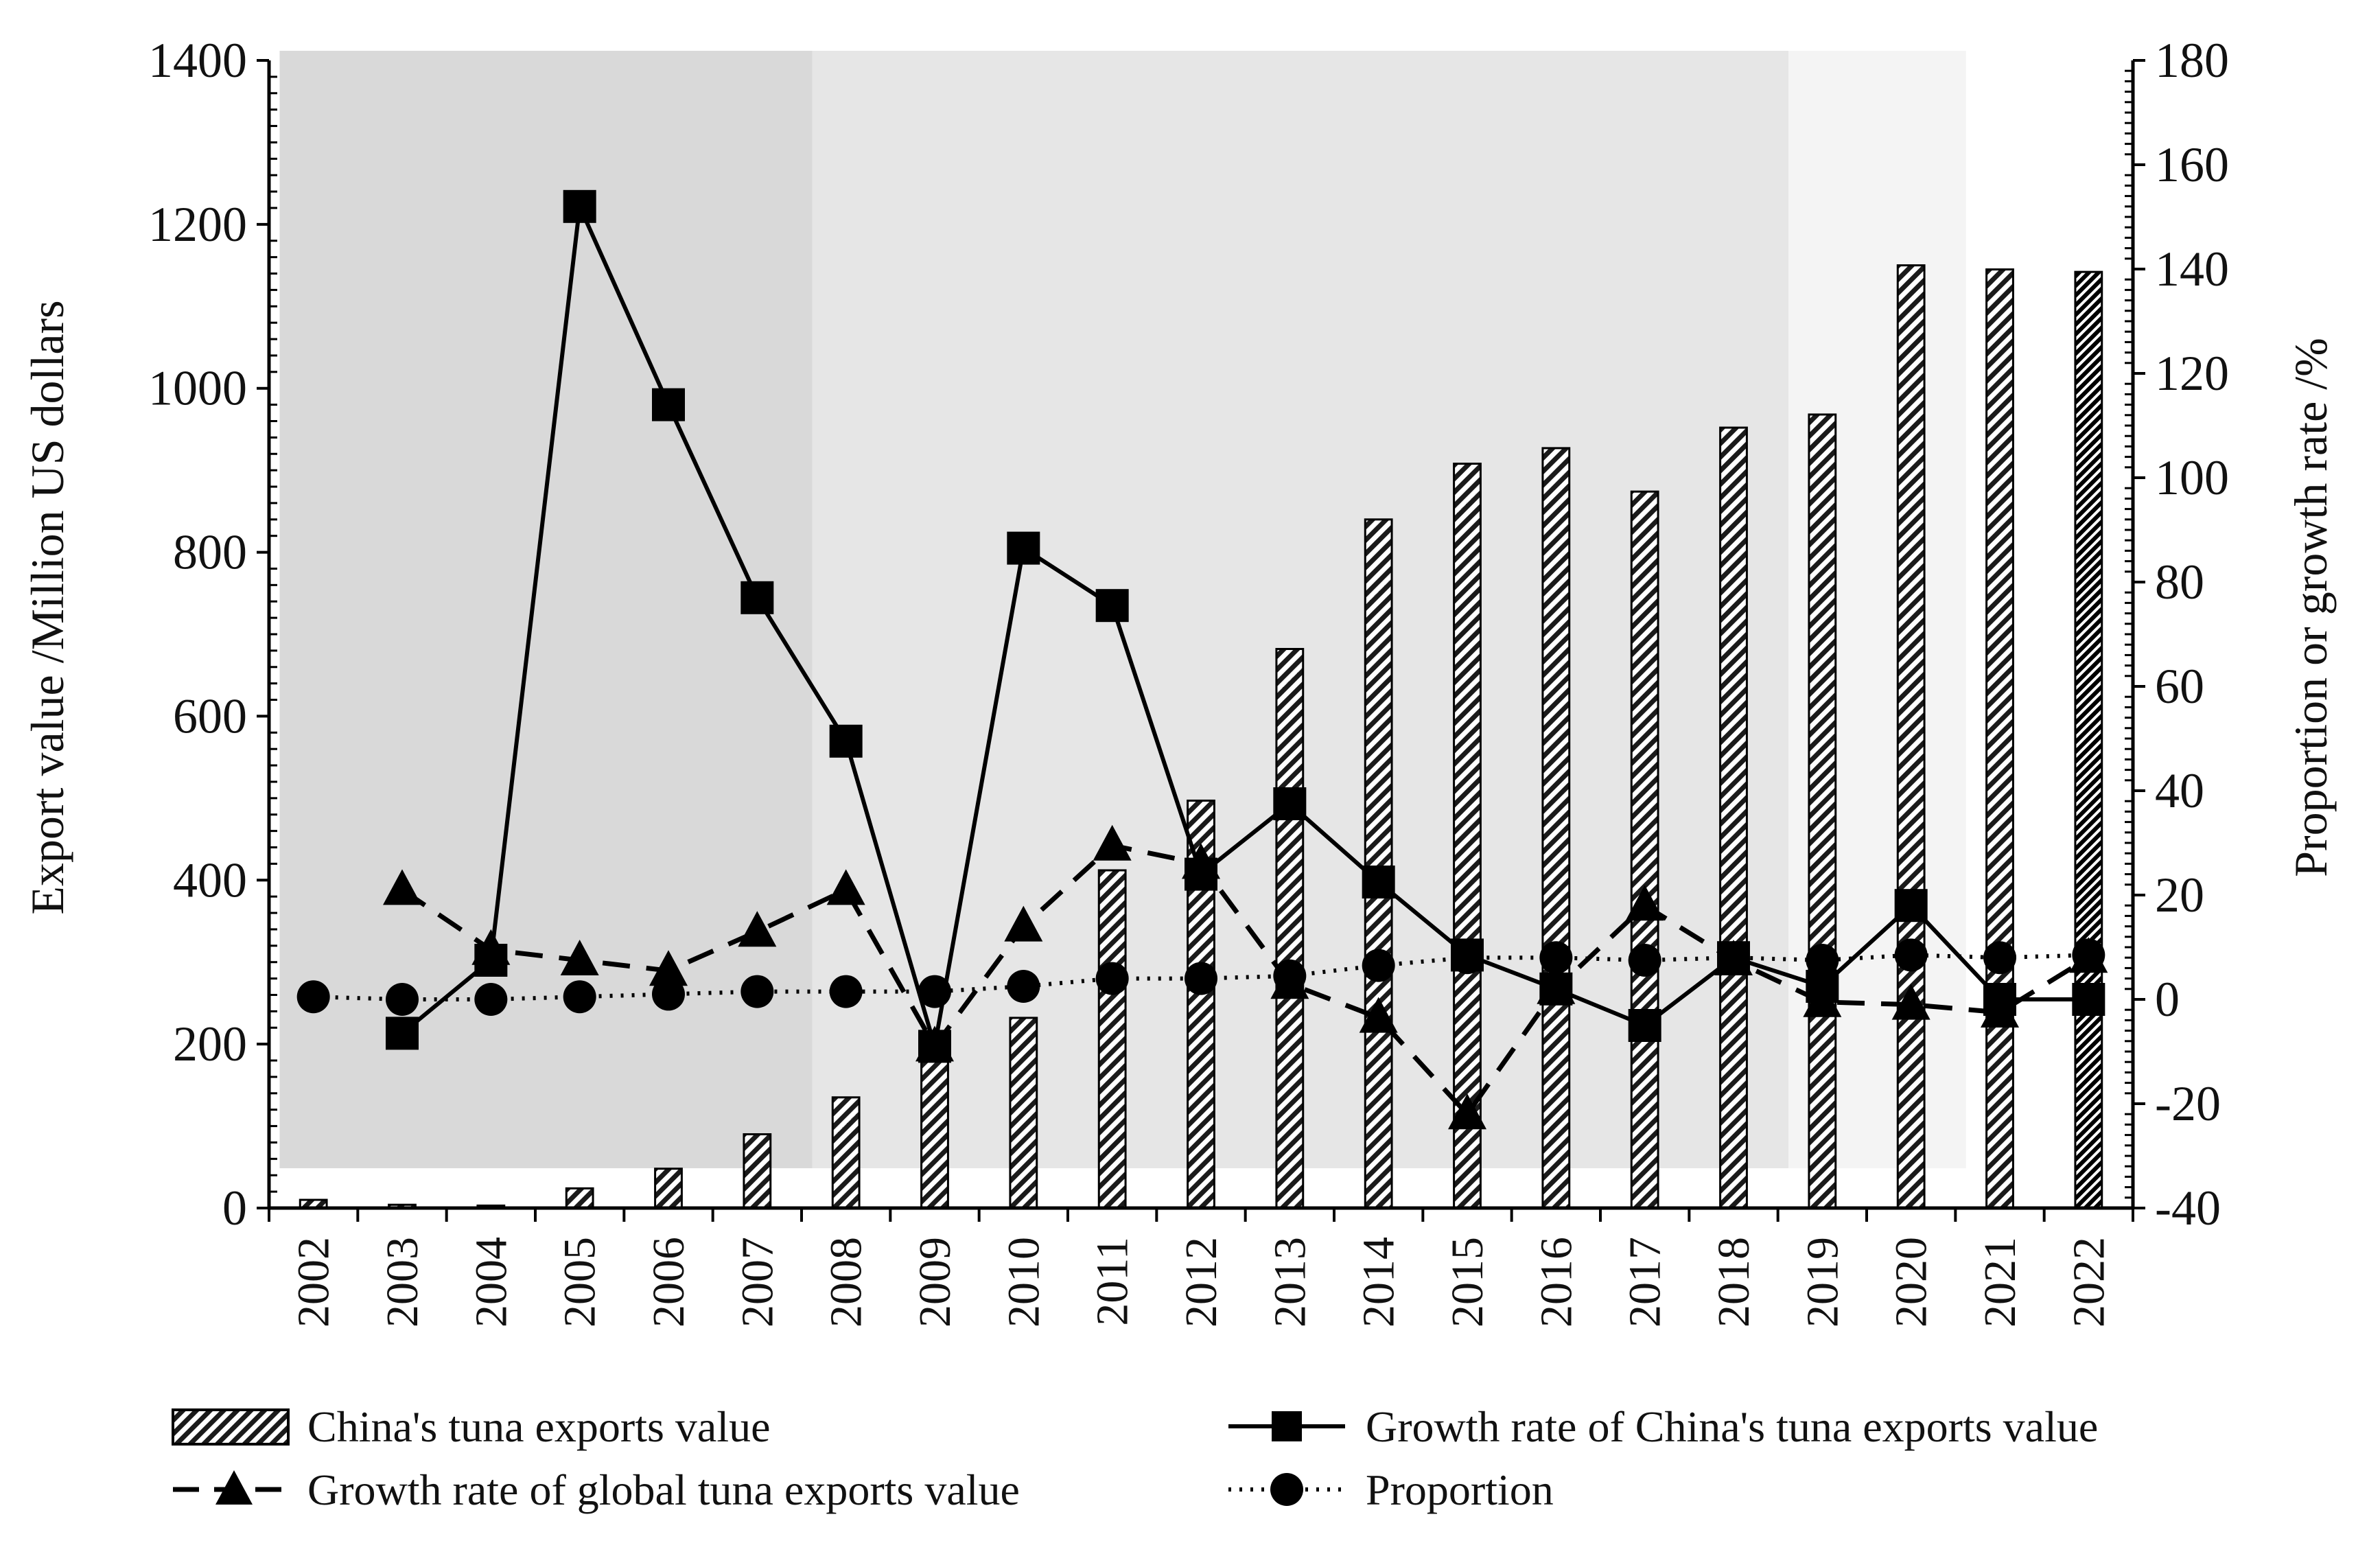 The width and height of the screenshot is (2380, 1543). I want to click on y-left-tick-label: 1000, so click(197, 388).